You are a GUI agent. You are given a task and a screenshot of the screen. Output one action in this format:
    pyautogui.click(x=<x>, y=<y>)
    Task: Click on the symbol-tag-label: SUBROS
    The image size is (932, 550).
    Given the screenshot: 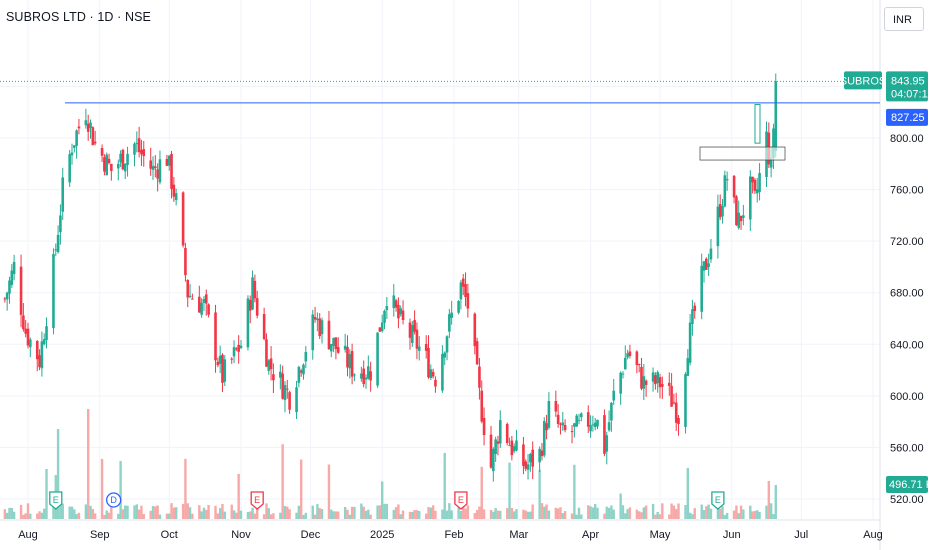 What is the action you would take?
    pyautogui.click(x=863, y=81)
    